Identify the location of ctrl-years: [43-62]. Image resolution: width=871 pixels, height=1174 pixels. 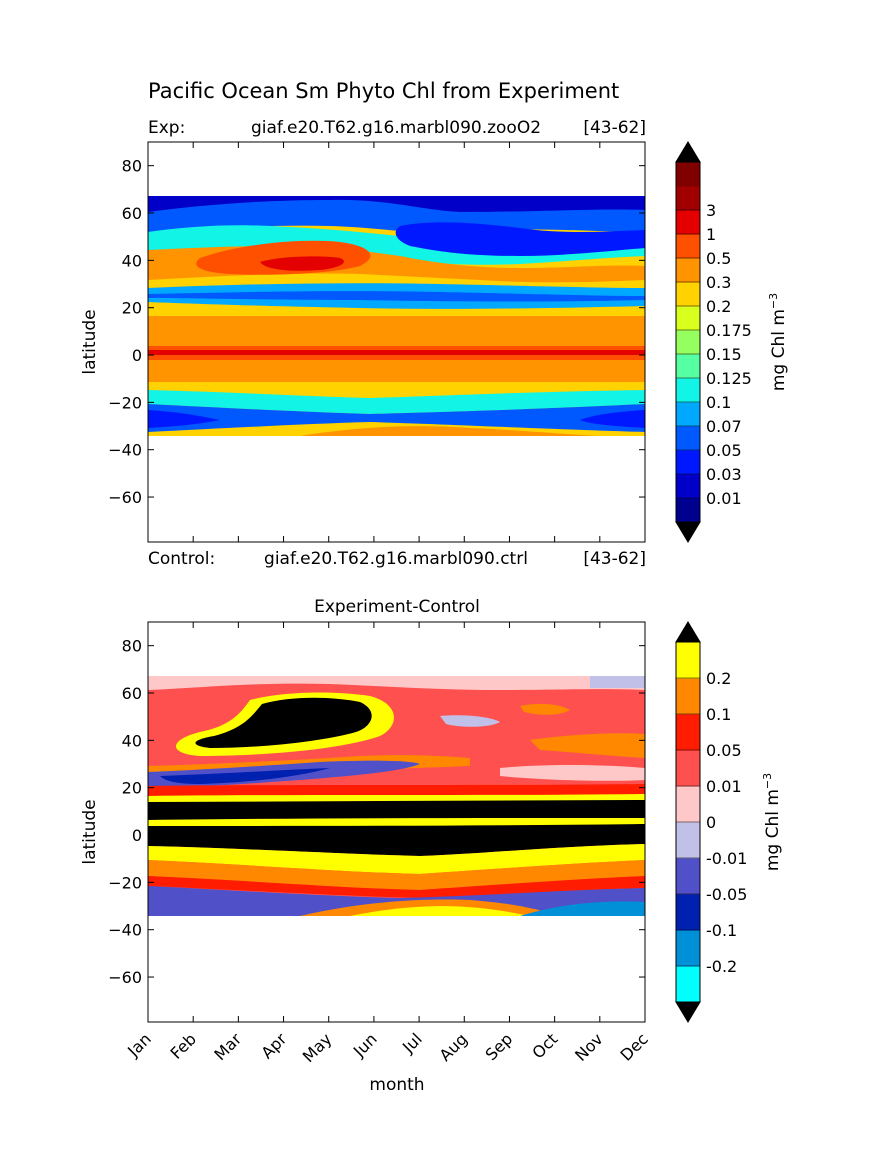
(614, 559).